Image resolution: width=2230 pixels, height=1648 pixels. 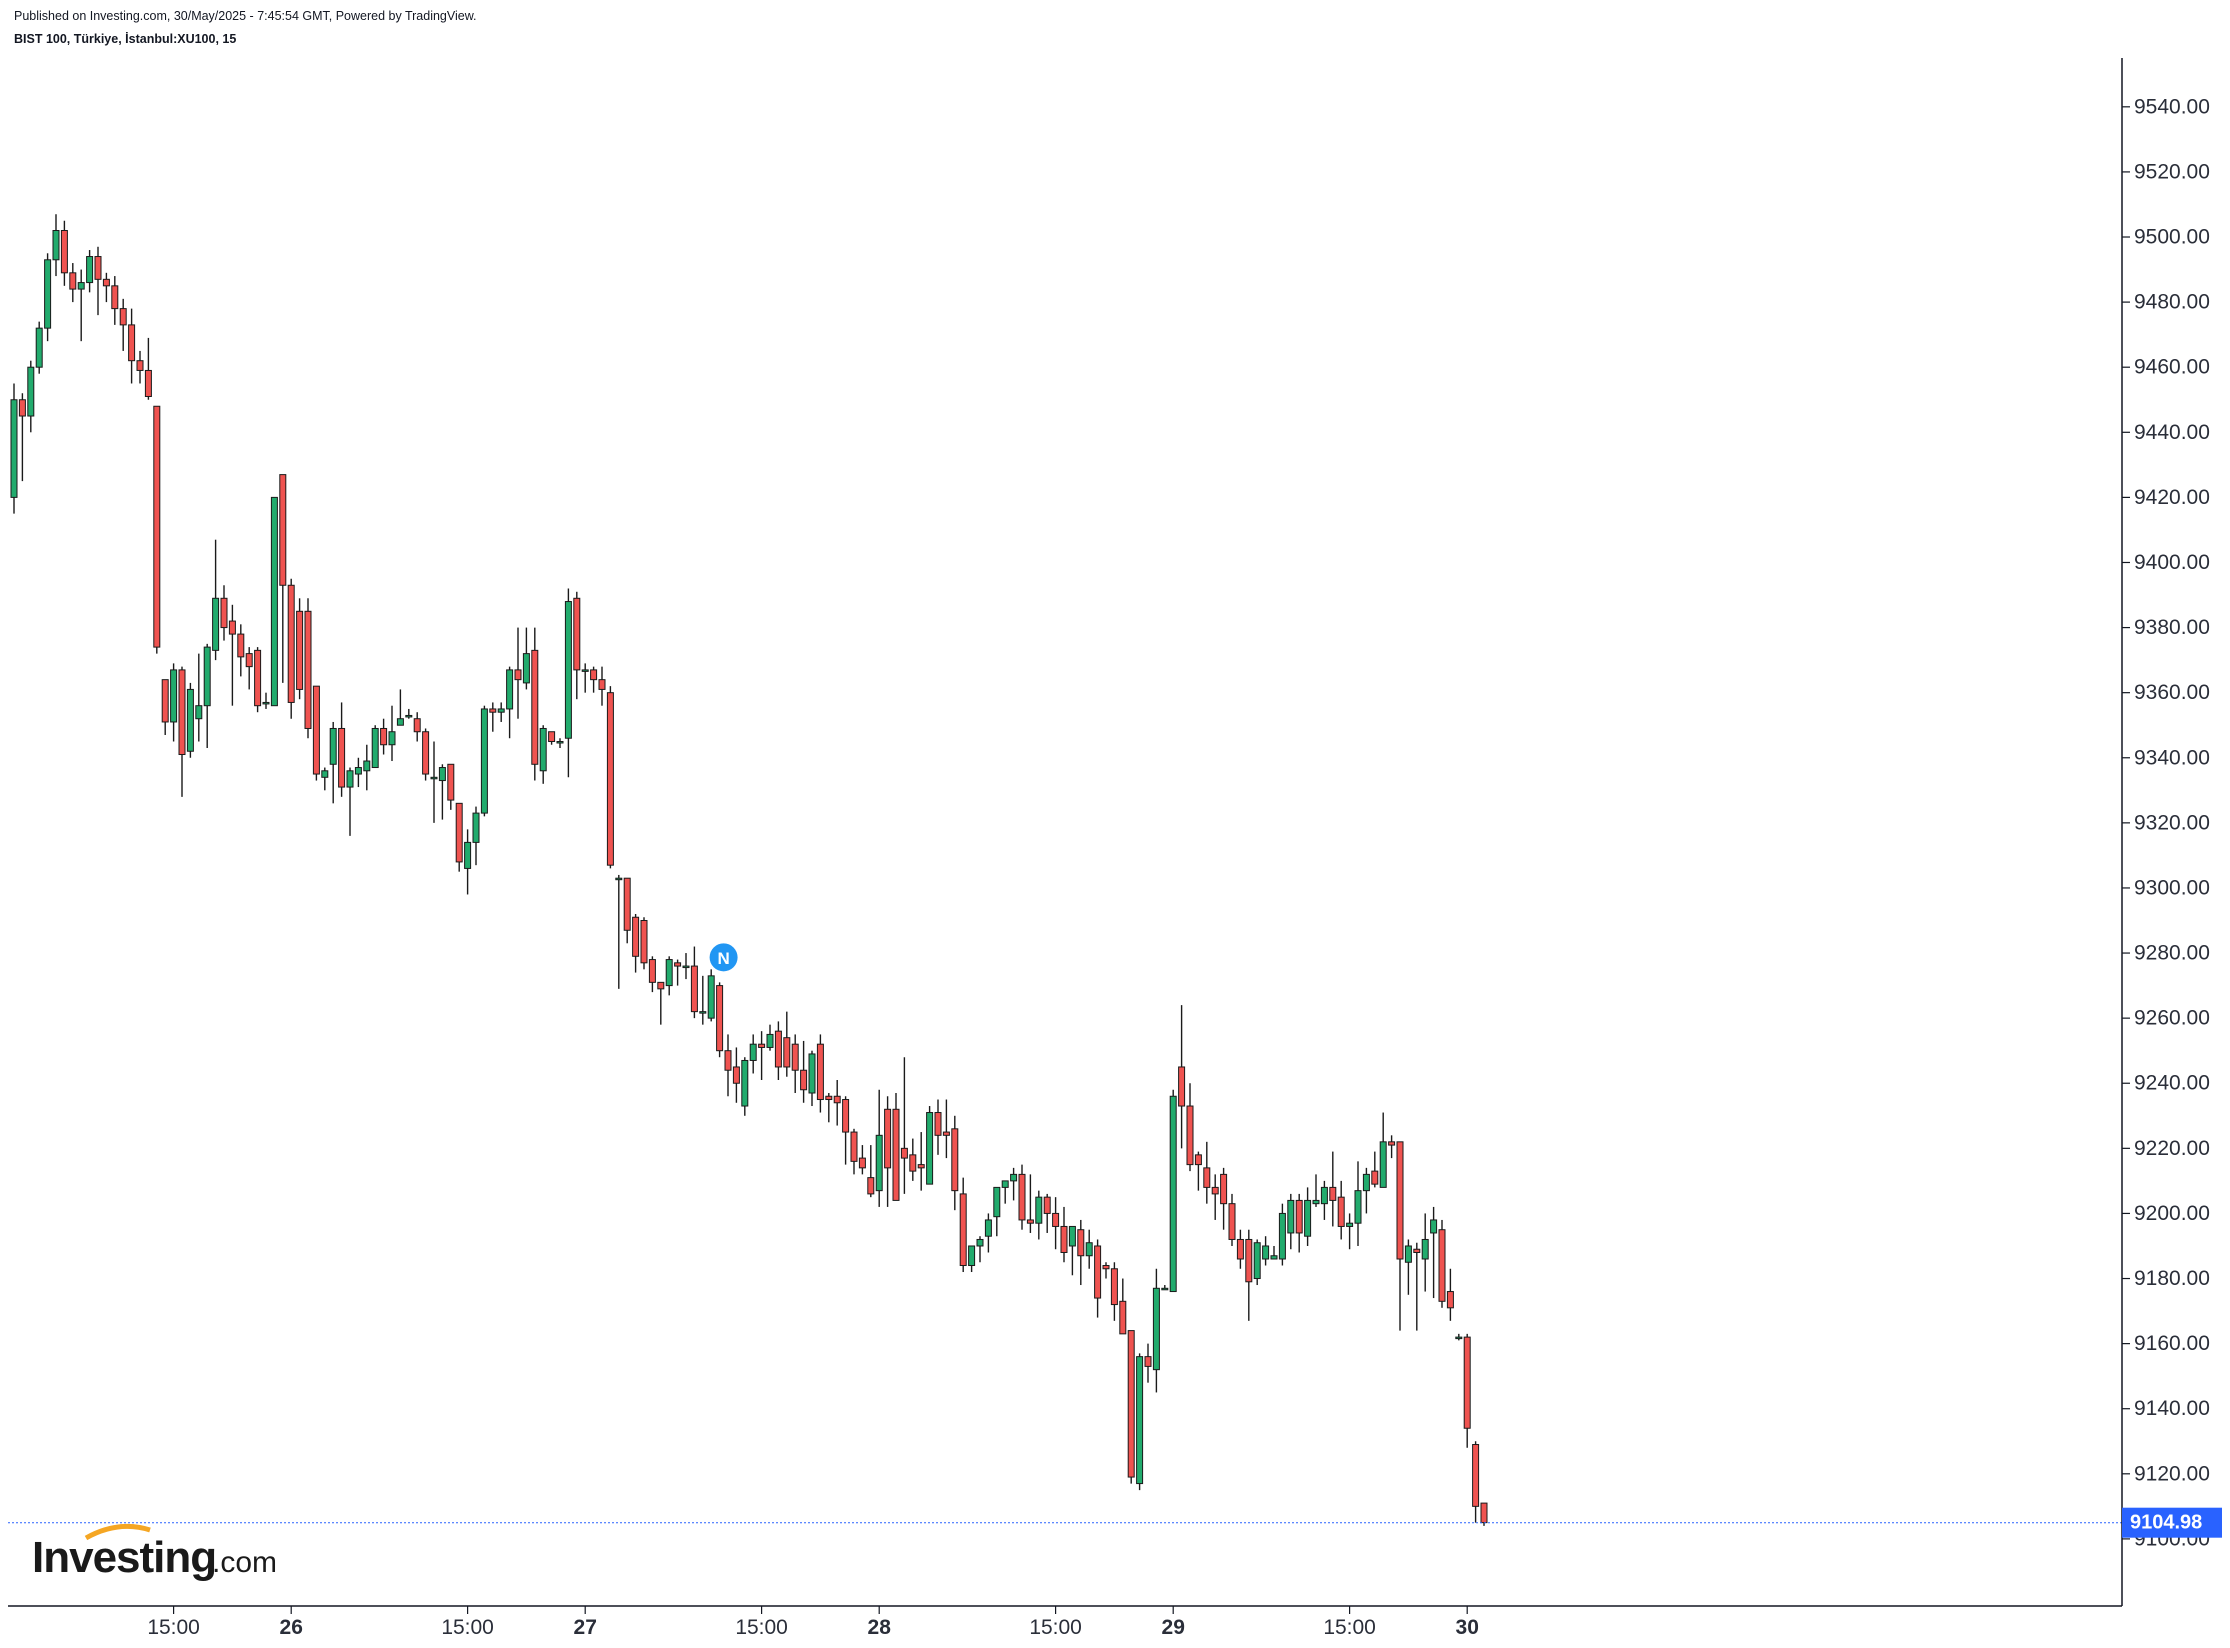 I want to click on y-tick-label: 9320.00, so click(x=2172, y=822).